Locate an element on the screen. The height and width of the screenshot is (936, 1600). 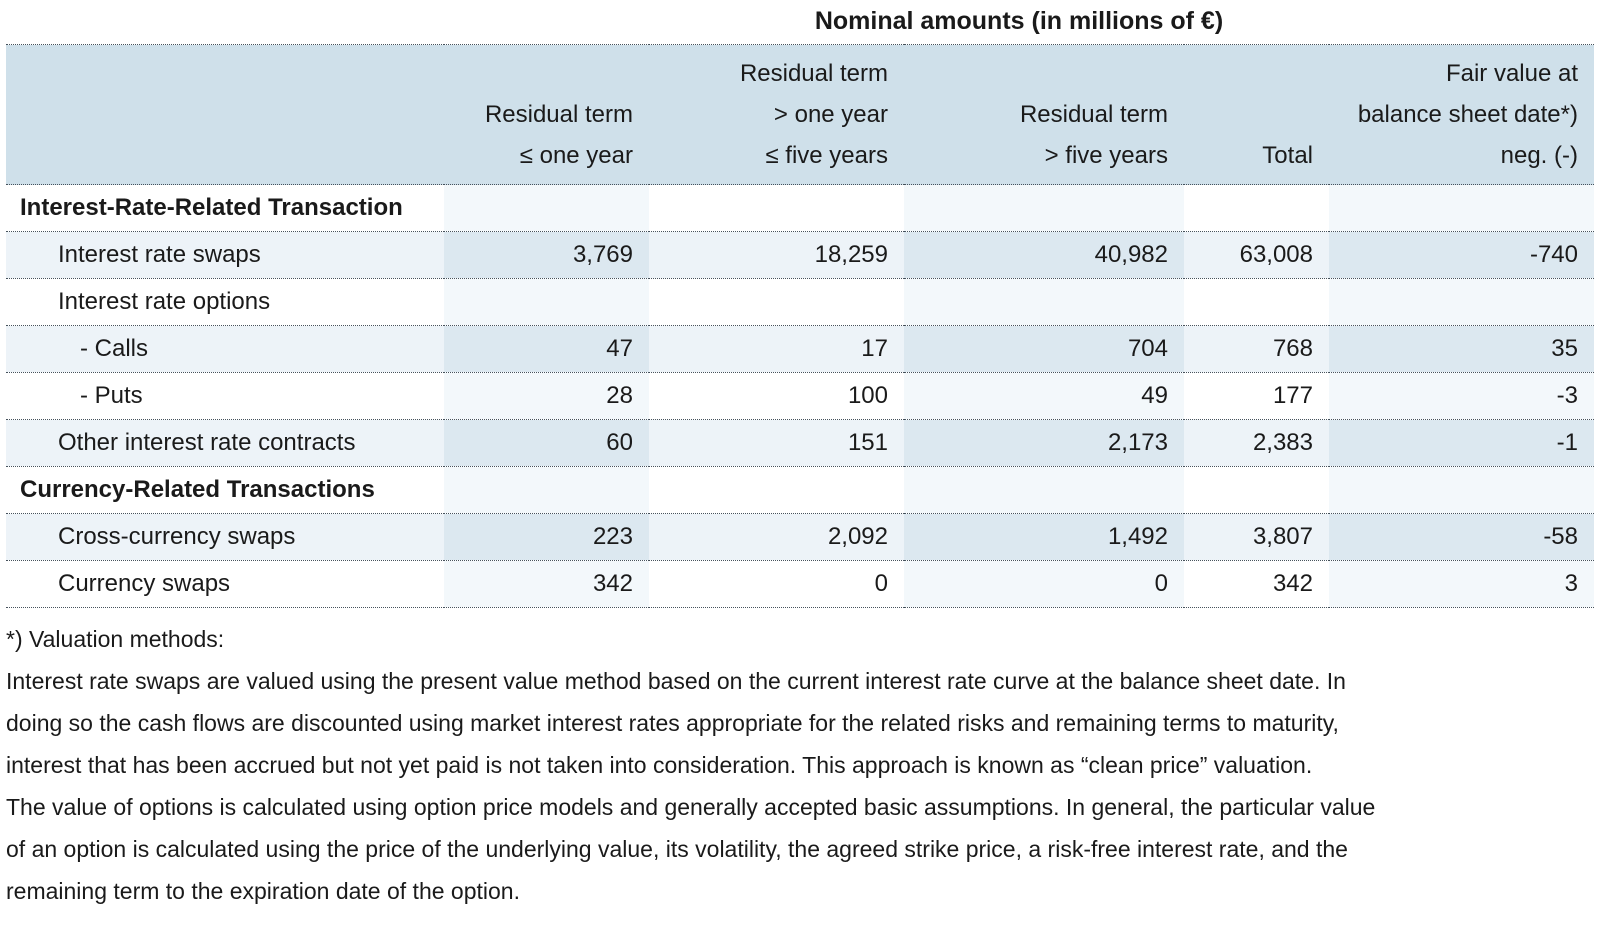
row-label: - Puts is located at coordinates (225, 396).